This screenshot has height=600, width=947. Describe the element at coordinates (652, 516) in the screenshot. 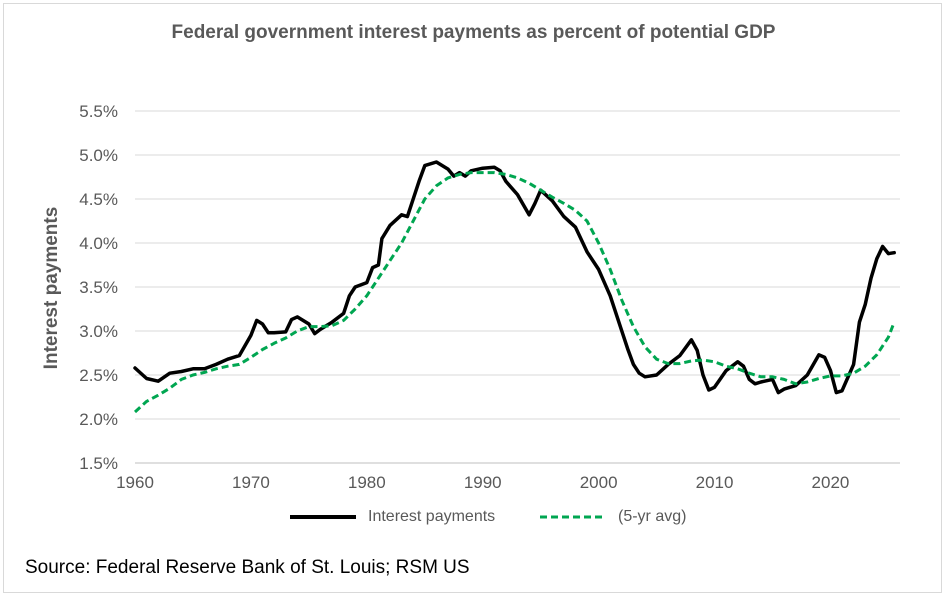

I see `legend-label-5yr-avg: (5-yr avg)` at that location.